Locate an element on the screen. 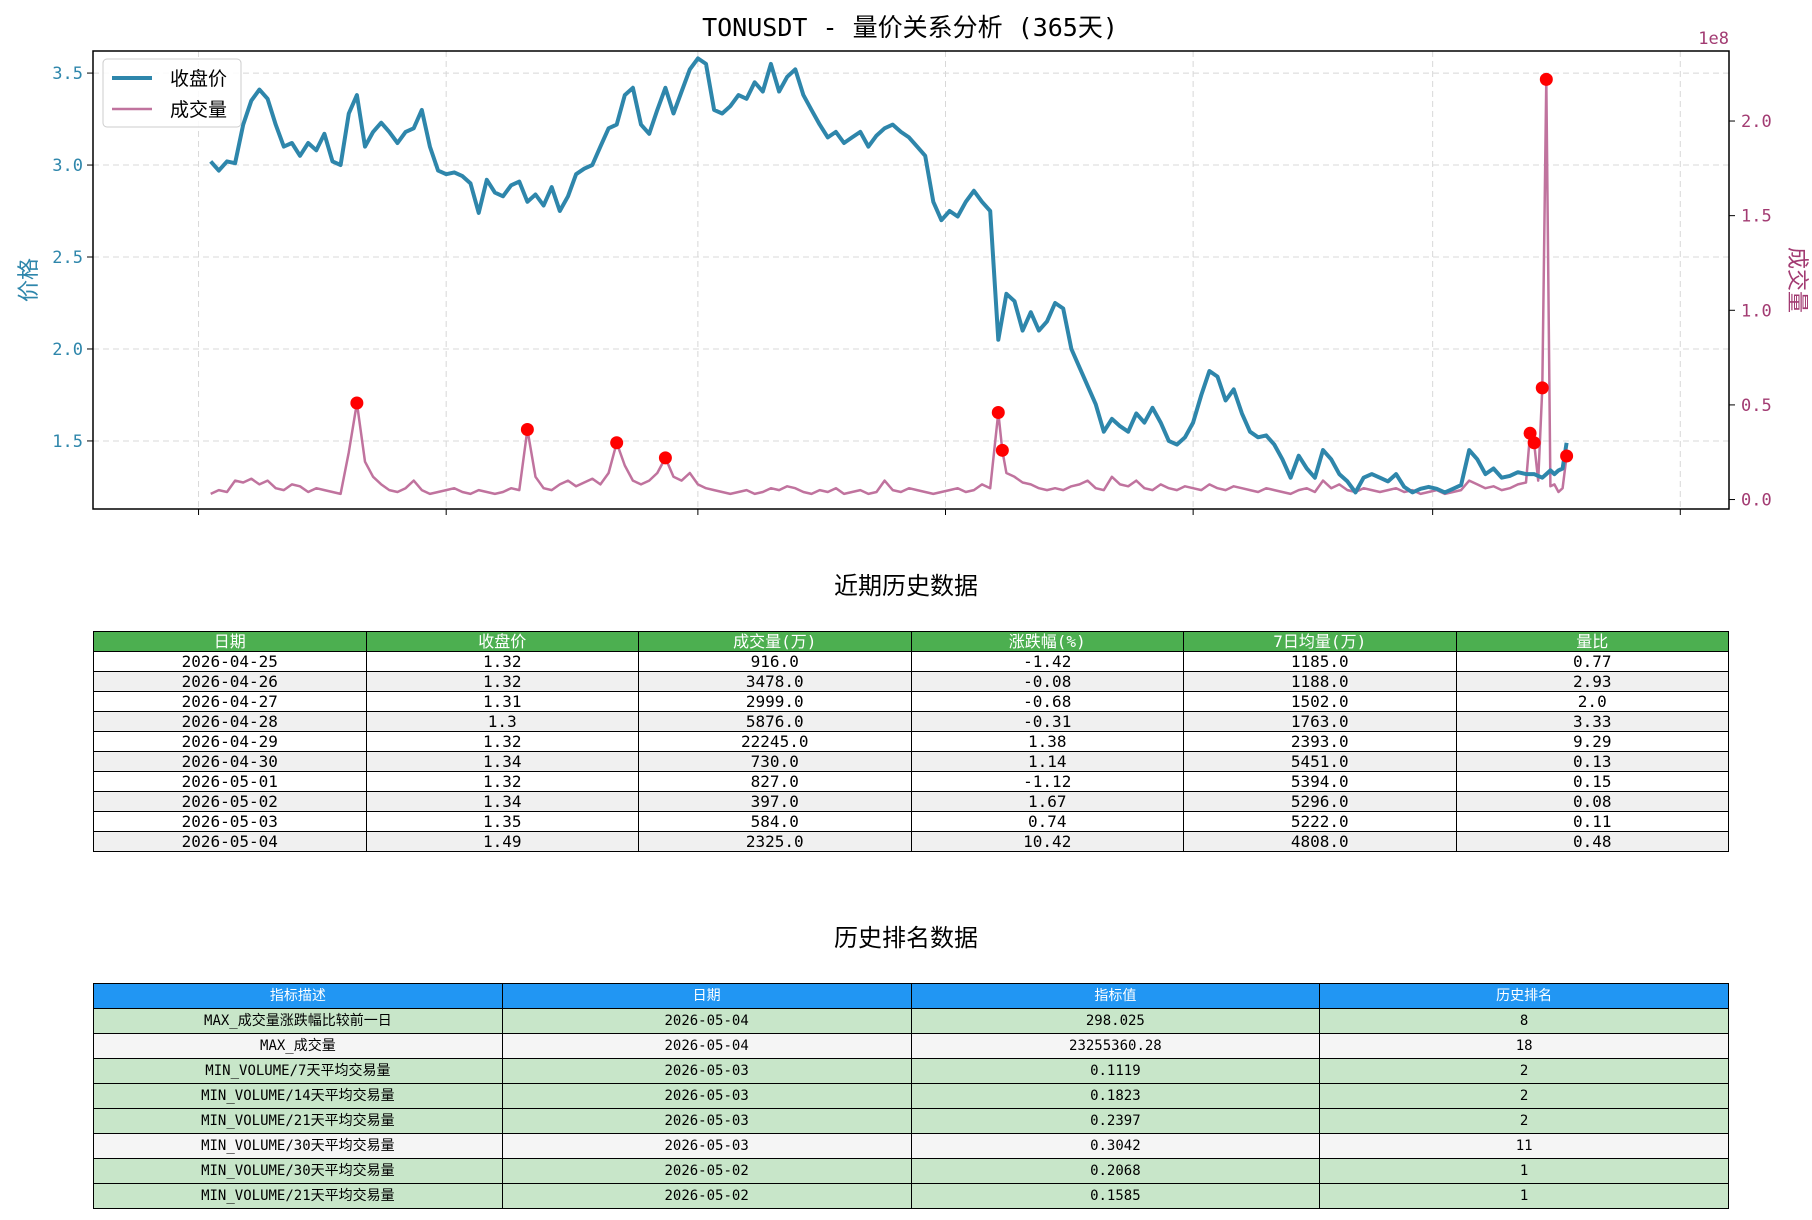 Image resolution: width=1812 pixels, height=1220 pixels. history-cell: 1.31 is located at coordinates (502, 701).